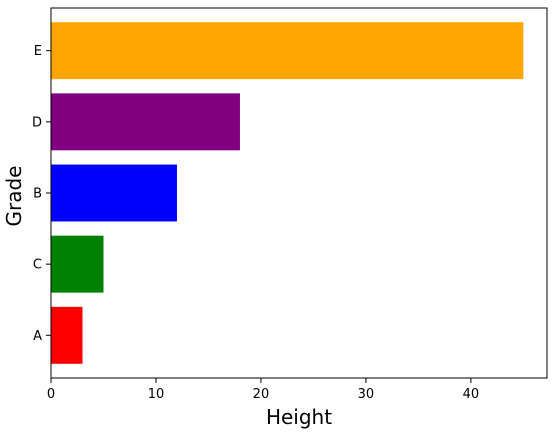  What do you see at coordinates (38, 51) in the screenshot?
I see `y-tick-label-E: E` at bounding box center [38, 51].